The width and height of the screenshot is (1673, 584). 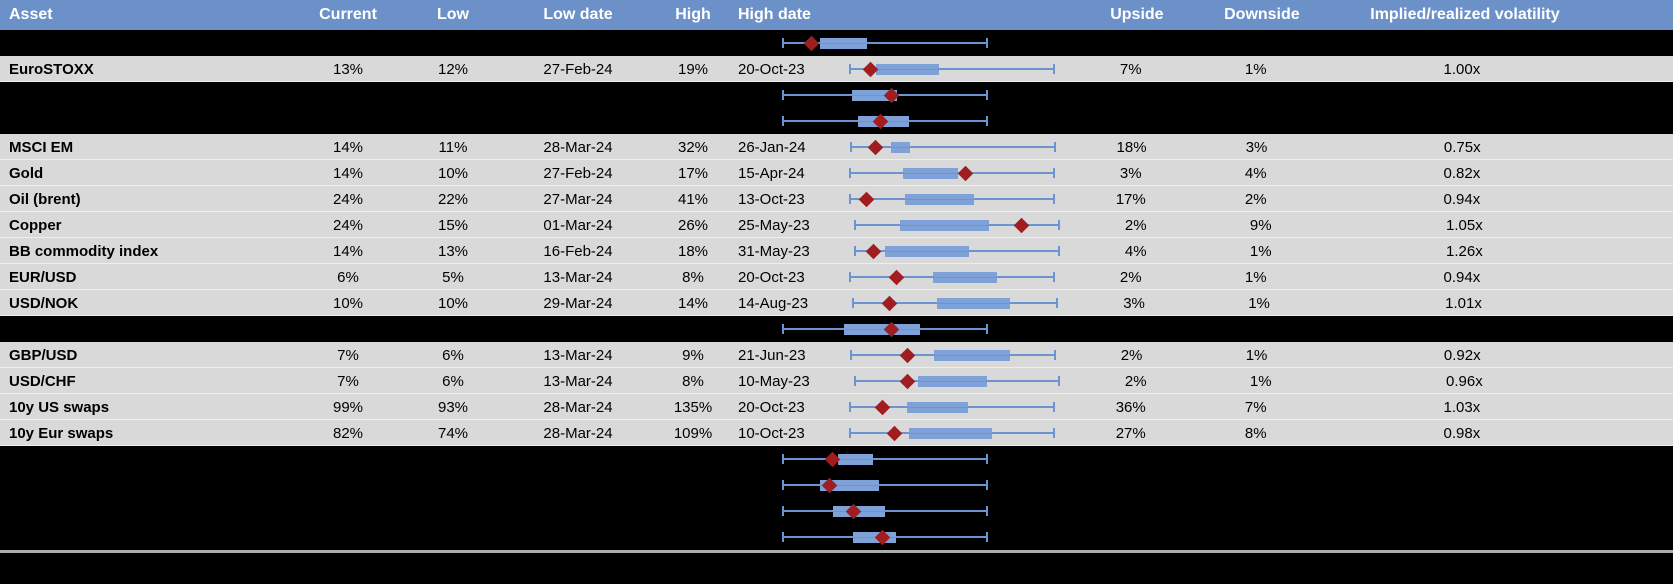 I want to click on cell-high_date: 21-Jun-23, so click(x=772, y=355).